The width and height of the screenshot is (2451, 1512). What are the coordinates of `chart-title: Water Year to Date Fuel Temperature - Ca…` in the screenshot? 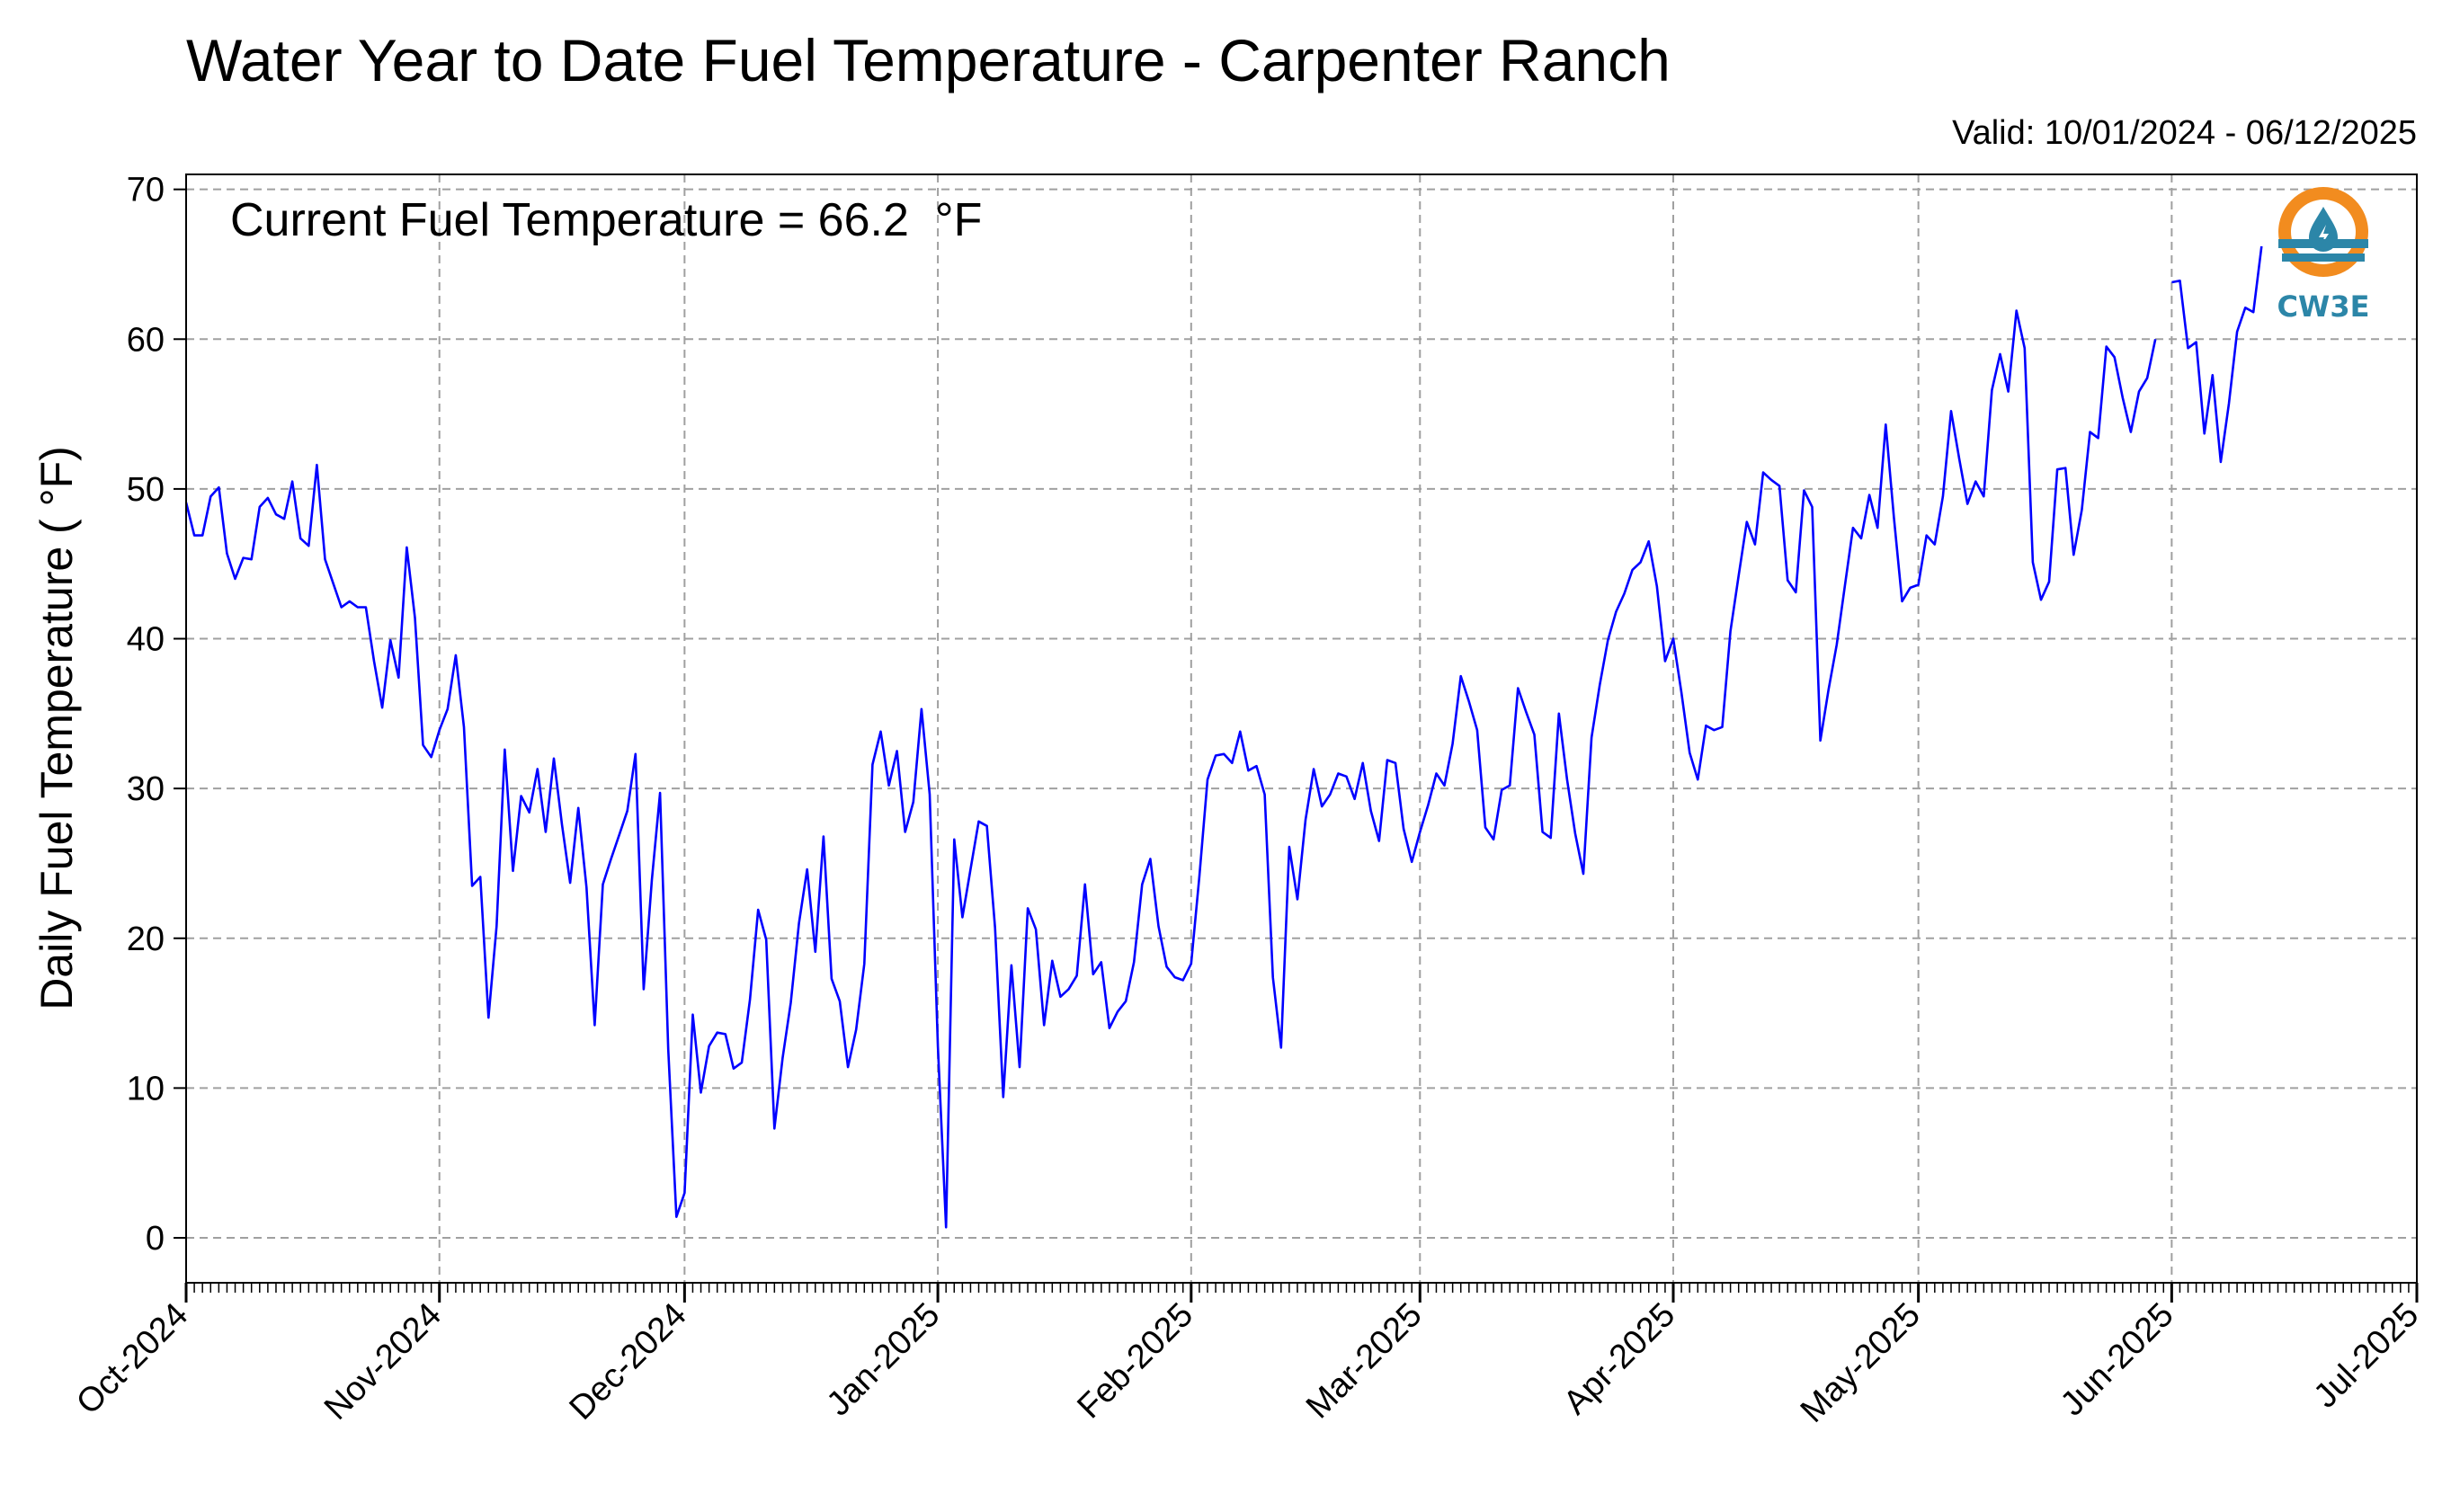 It's located at (928, 60).